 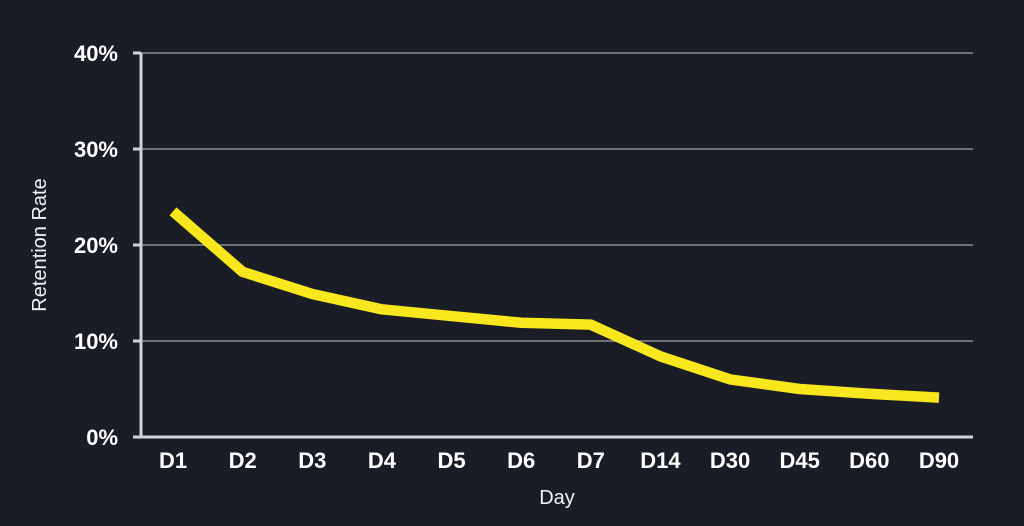 I want to click on x-tick-label: D30, so click(x=730, y=460).